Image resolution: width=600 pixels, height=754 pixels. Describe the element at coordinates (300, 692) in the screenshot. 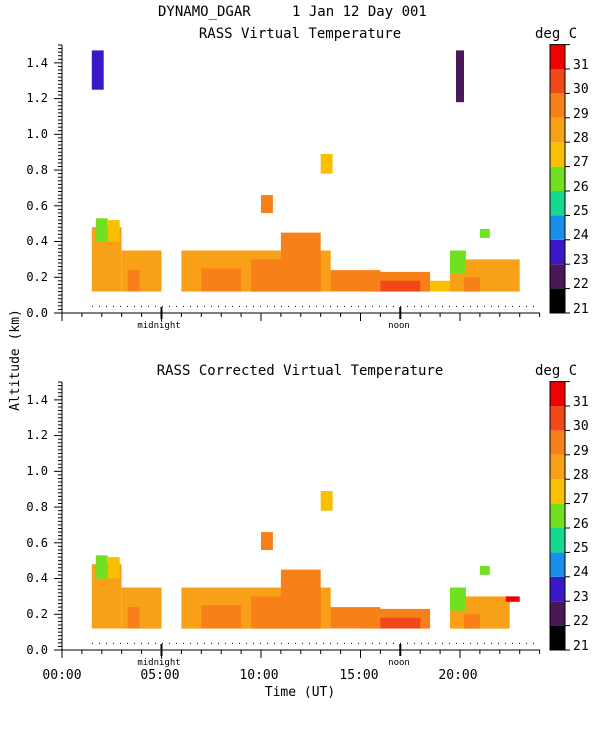

I see `x-axis-title: Time (UT)` at that location.